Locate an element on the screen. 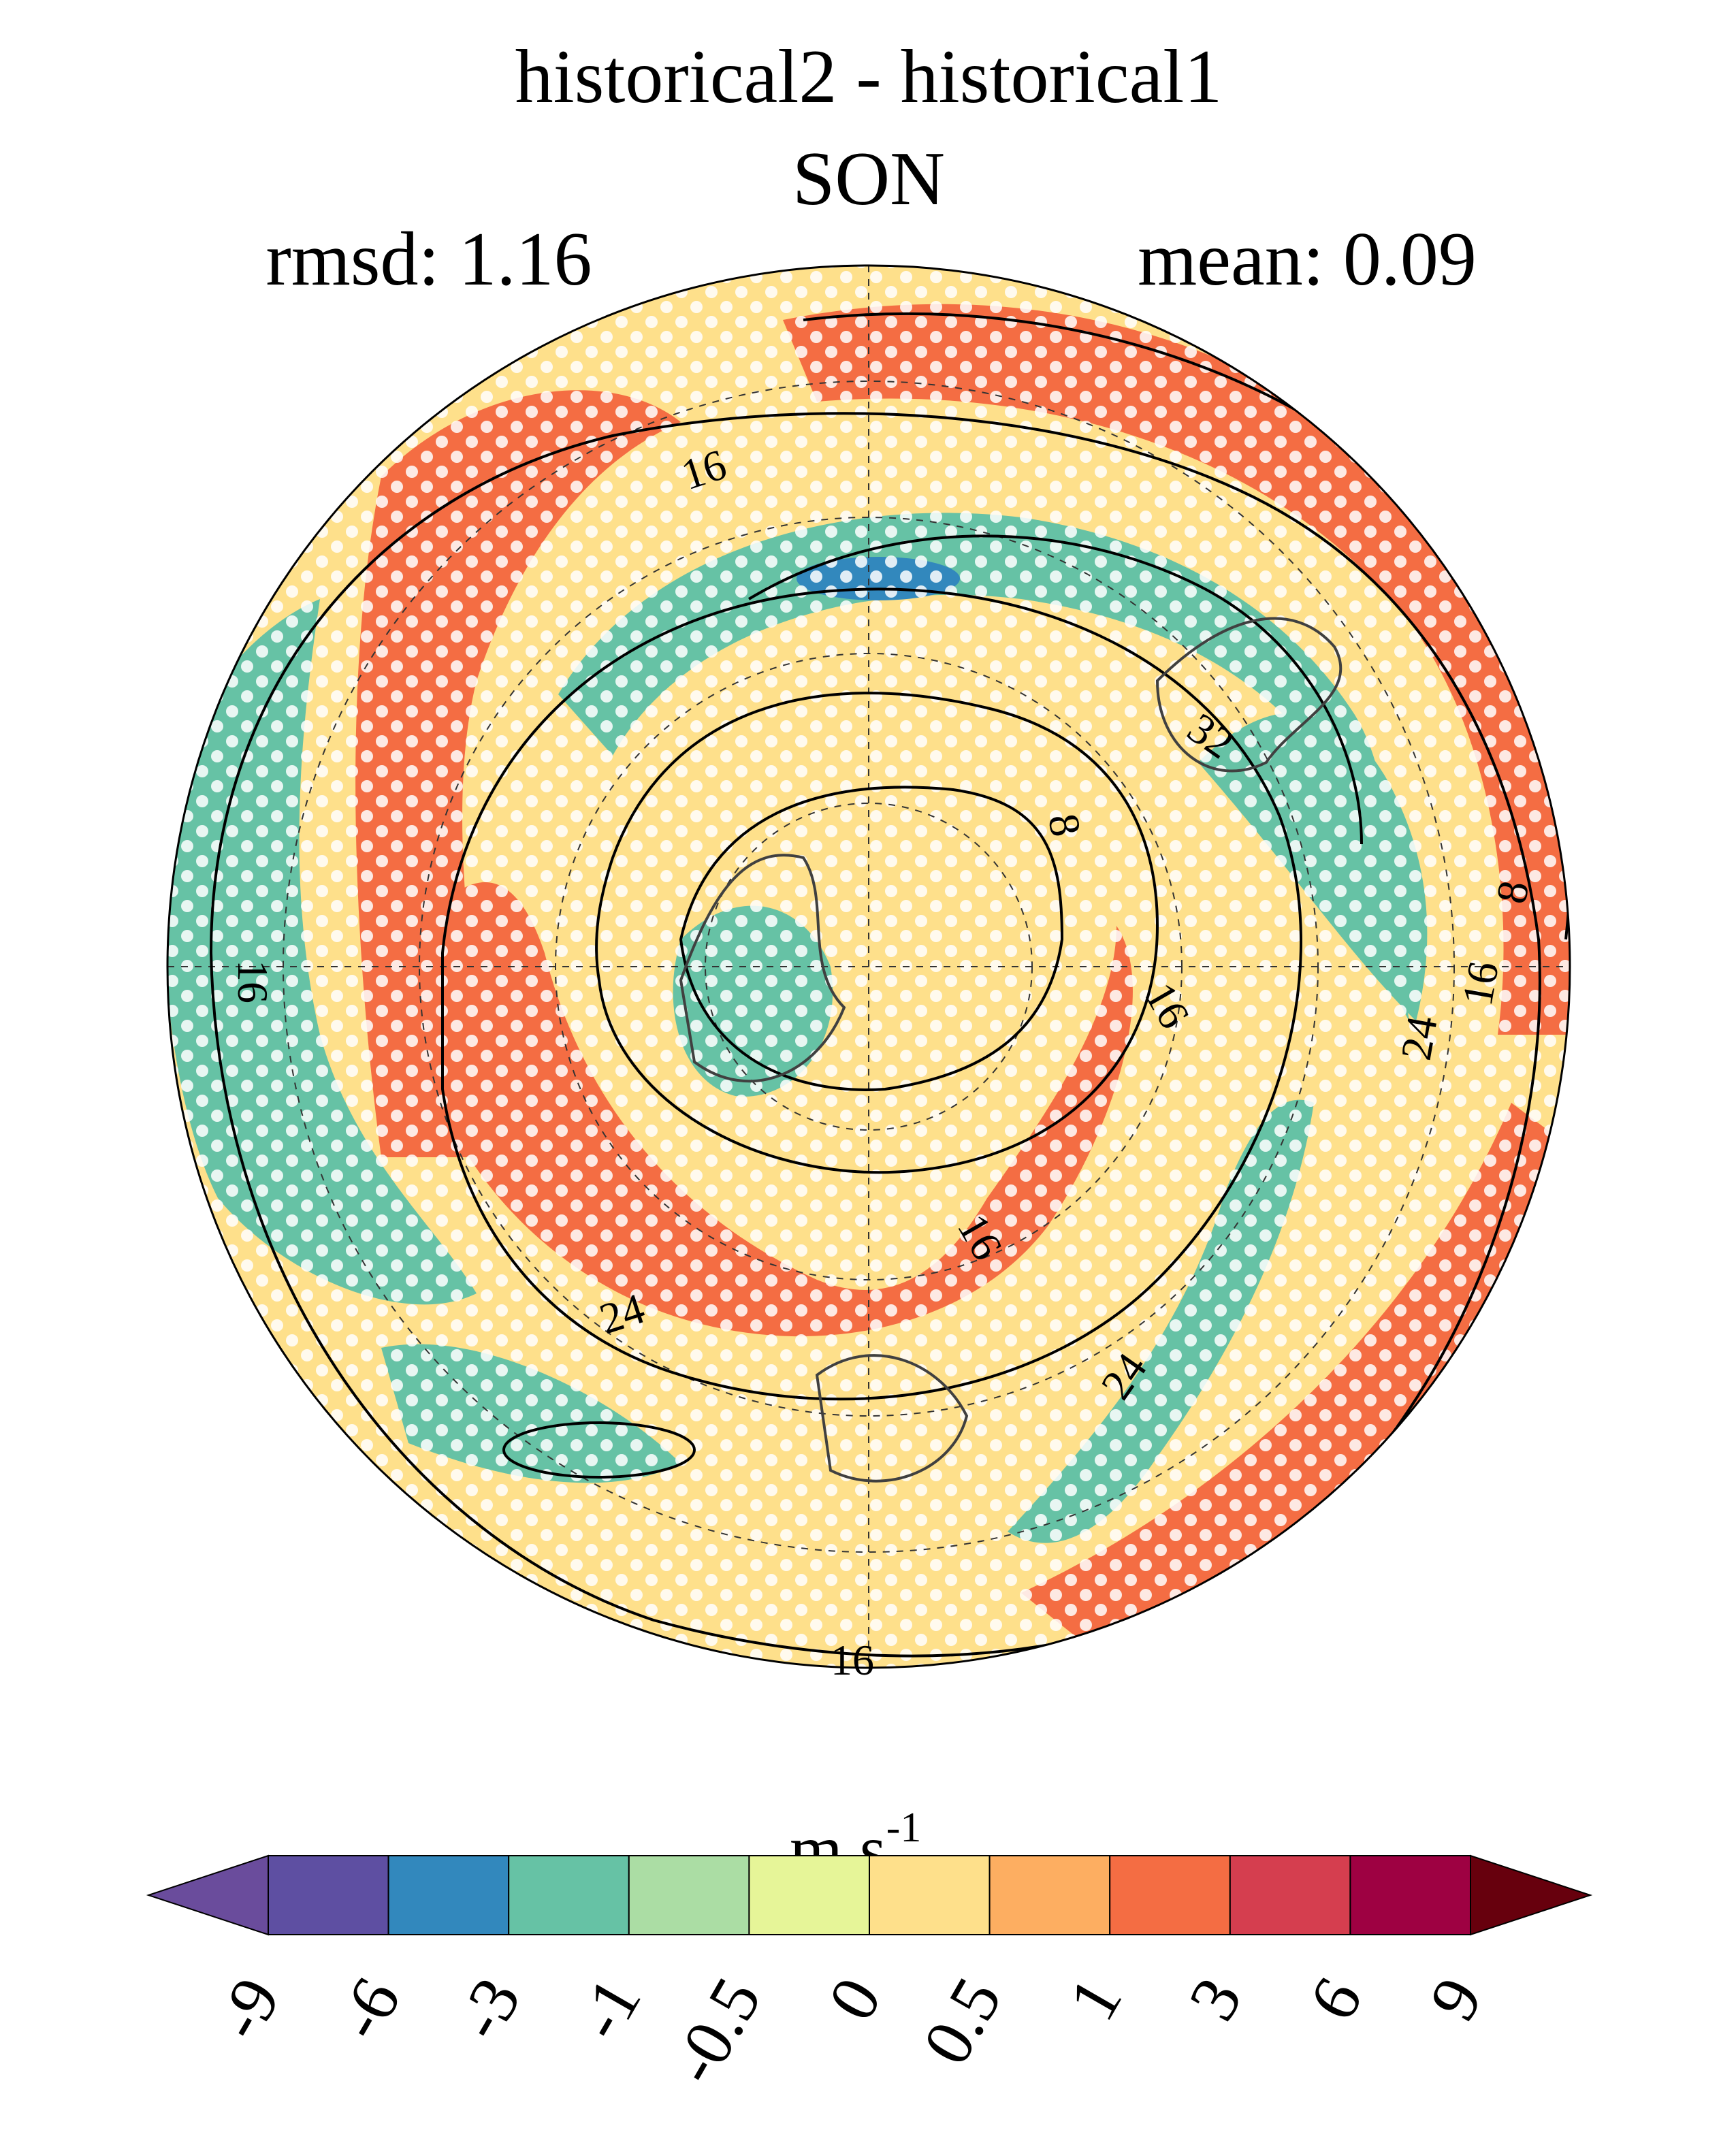 The image size is (1736, 2130). colorbar: -9 -6 -3 -1 -0.5 0 0.5 1 3 6 9 is located at coordinates (869, 1975).